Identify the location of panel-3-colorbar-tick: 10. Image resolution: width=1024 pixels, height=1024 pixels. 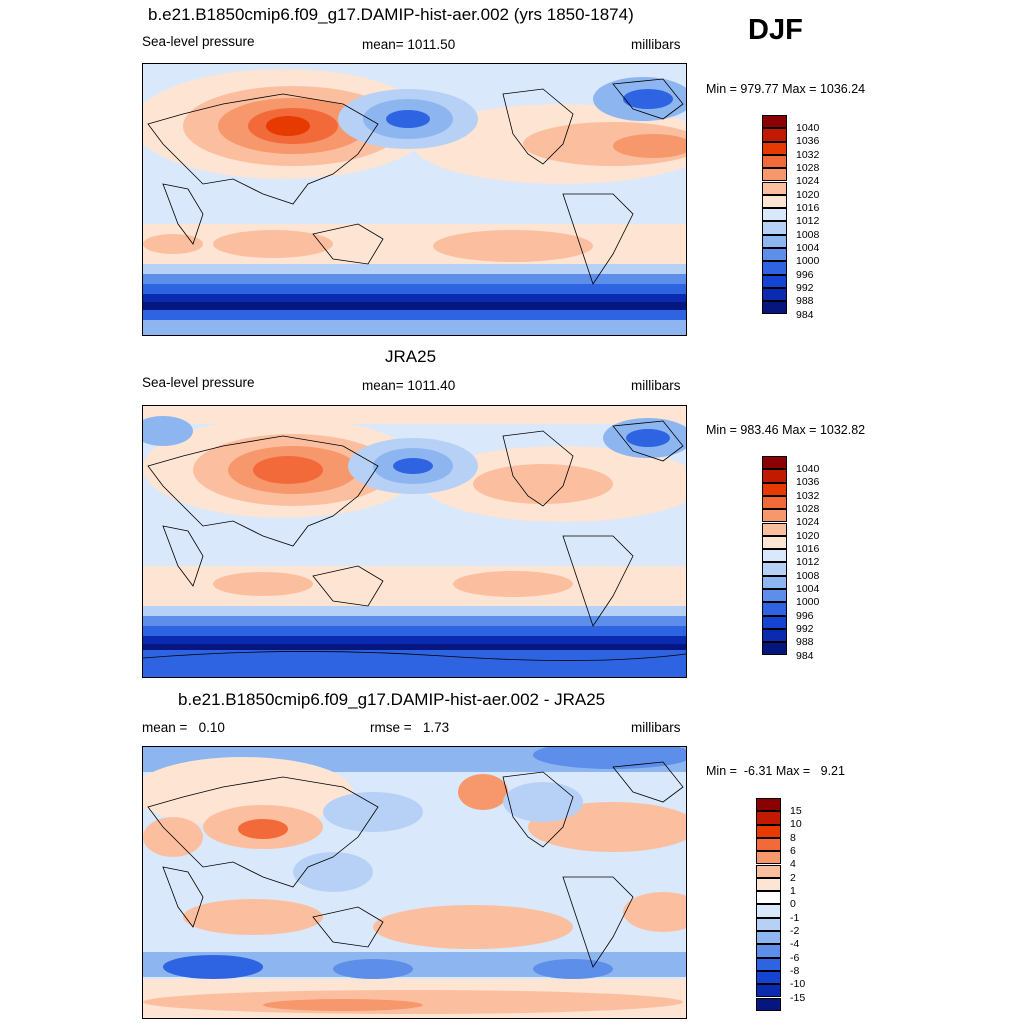
(796, 824).